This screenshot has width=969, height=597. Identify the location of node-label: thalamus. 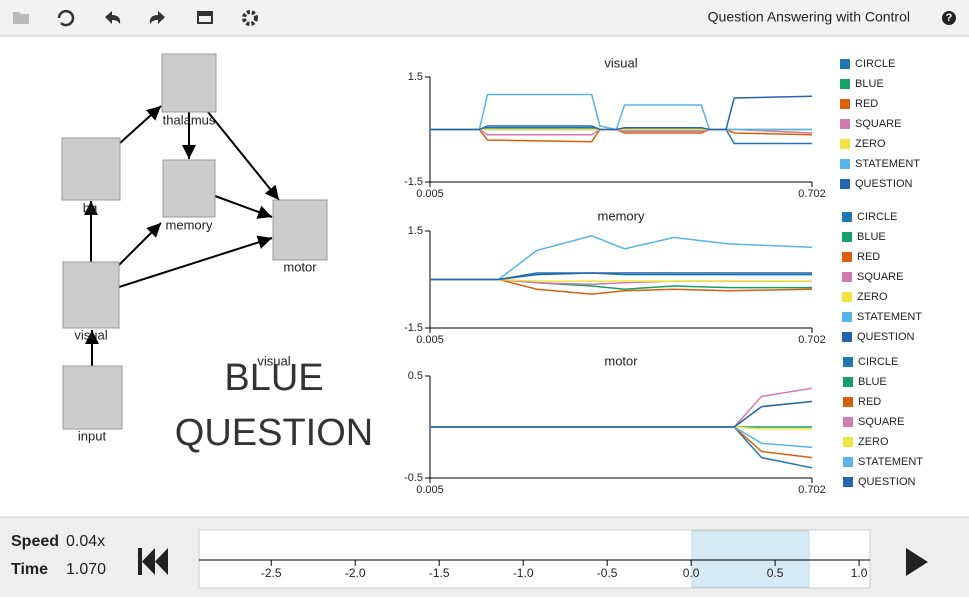
(189, 119).